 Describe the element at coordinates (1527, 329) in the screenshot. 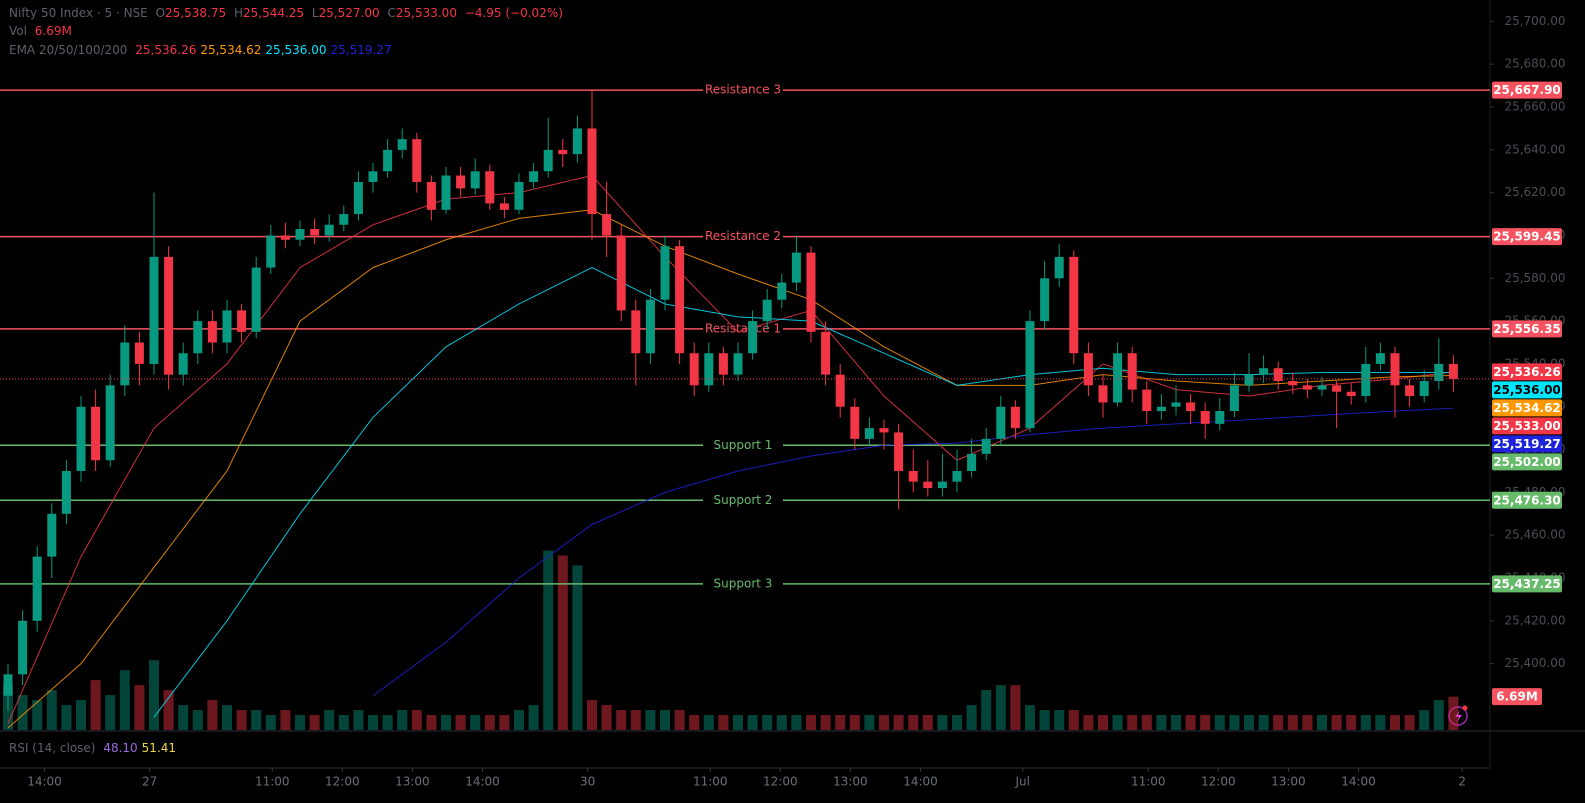

I see `price-badge-label: 25,556.35` at that location.